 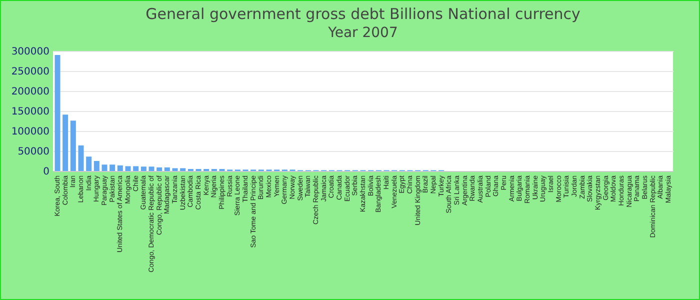 I want to click on y-tick-label: 50000, so click(x=34, y=152).